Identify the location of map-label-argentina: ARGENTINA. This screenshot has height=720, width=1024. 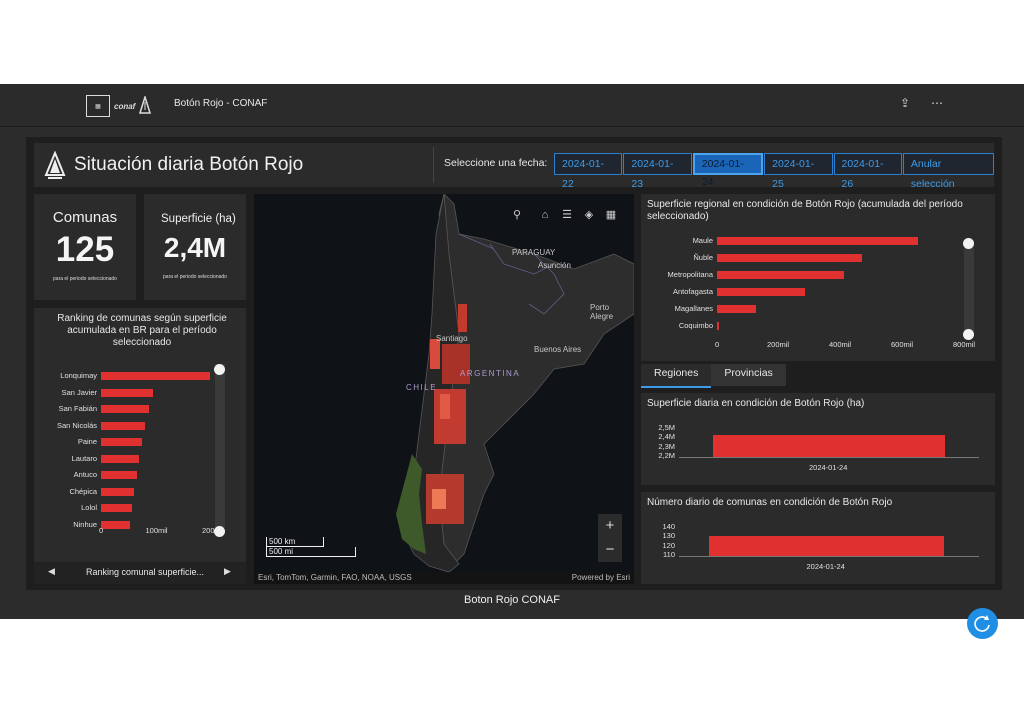
(490, 373).